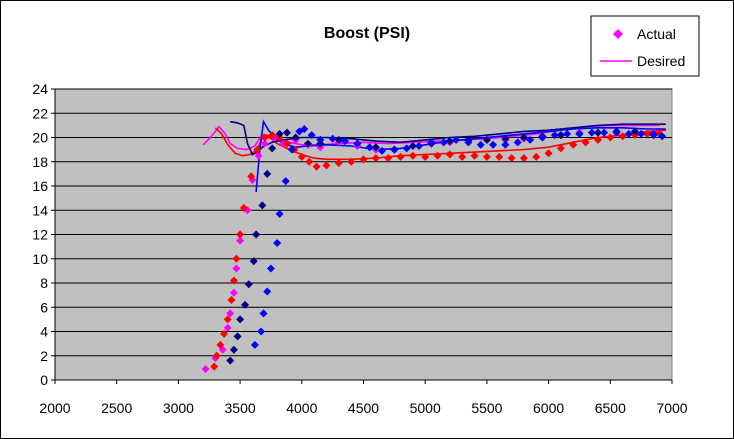 Image resolution: width=734 pixels, height=439 pixels. I want to click on x-tick-label-1: 2500, so click(116, 408).